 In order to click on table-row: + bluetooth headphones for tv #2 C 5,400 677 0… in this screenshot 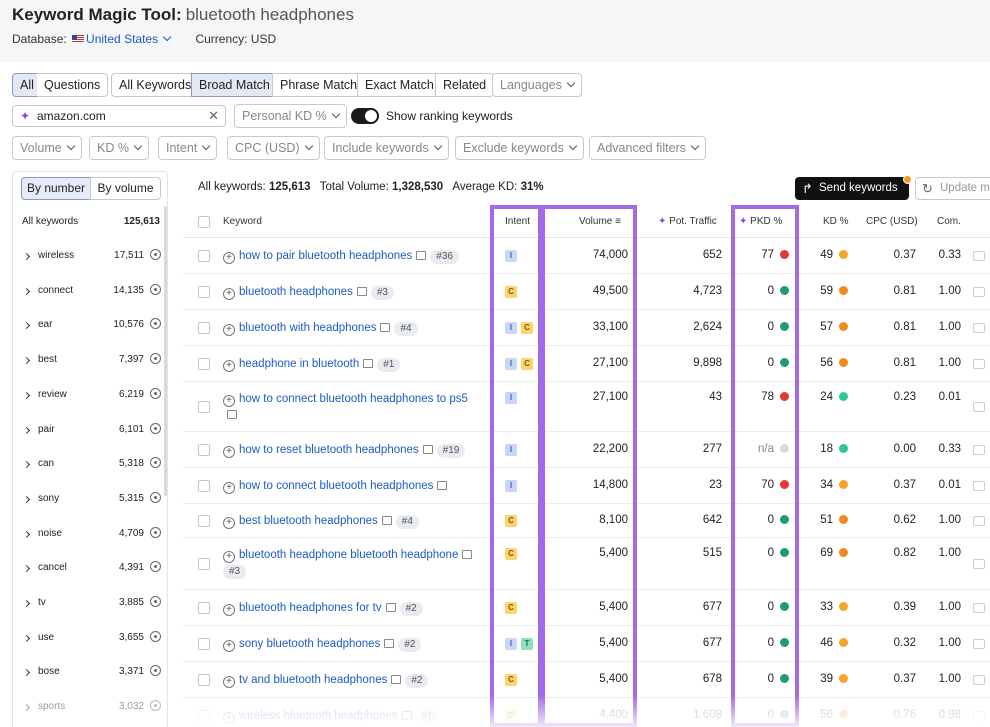, I will do `click(586, 608)`.